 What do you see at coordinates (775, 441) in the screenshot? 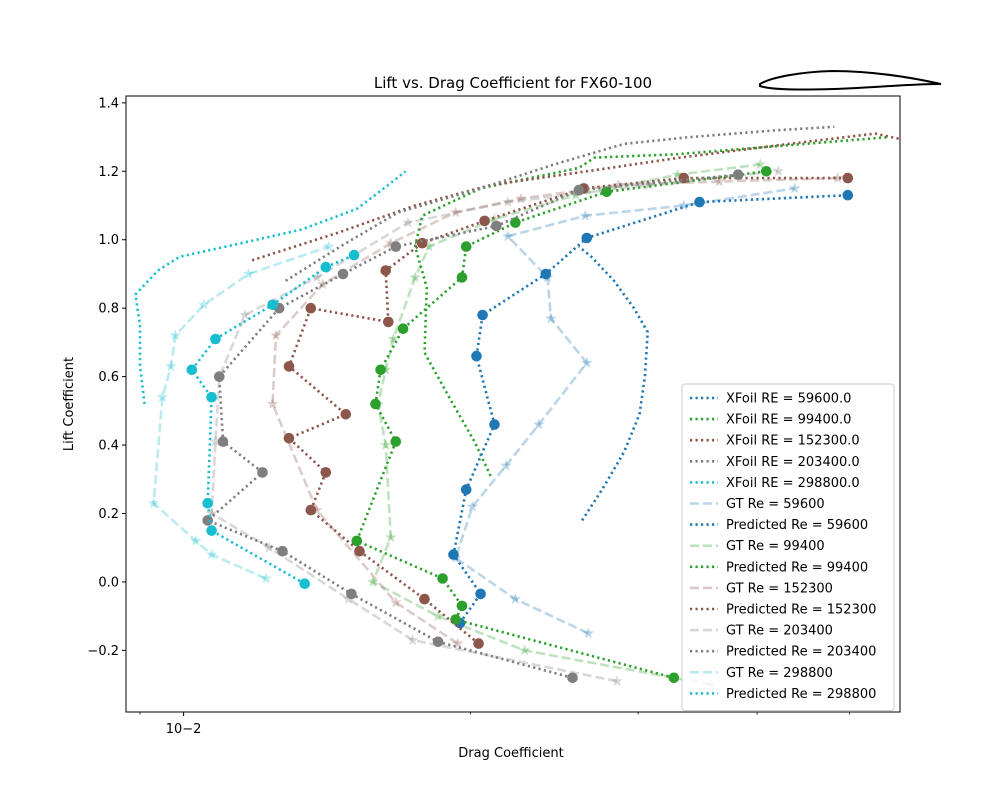
I see `legend-entry: XFoil RE = 152300.0` at bounding box center [775, 441].